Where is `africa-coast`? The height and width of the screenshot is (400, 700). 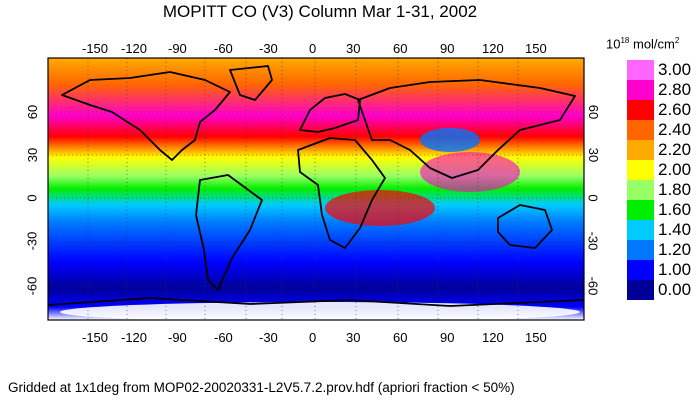
africa-coast is located at coordinates (341, 193).